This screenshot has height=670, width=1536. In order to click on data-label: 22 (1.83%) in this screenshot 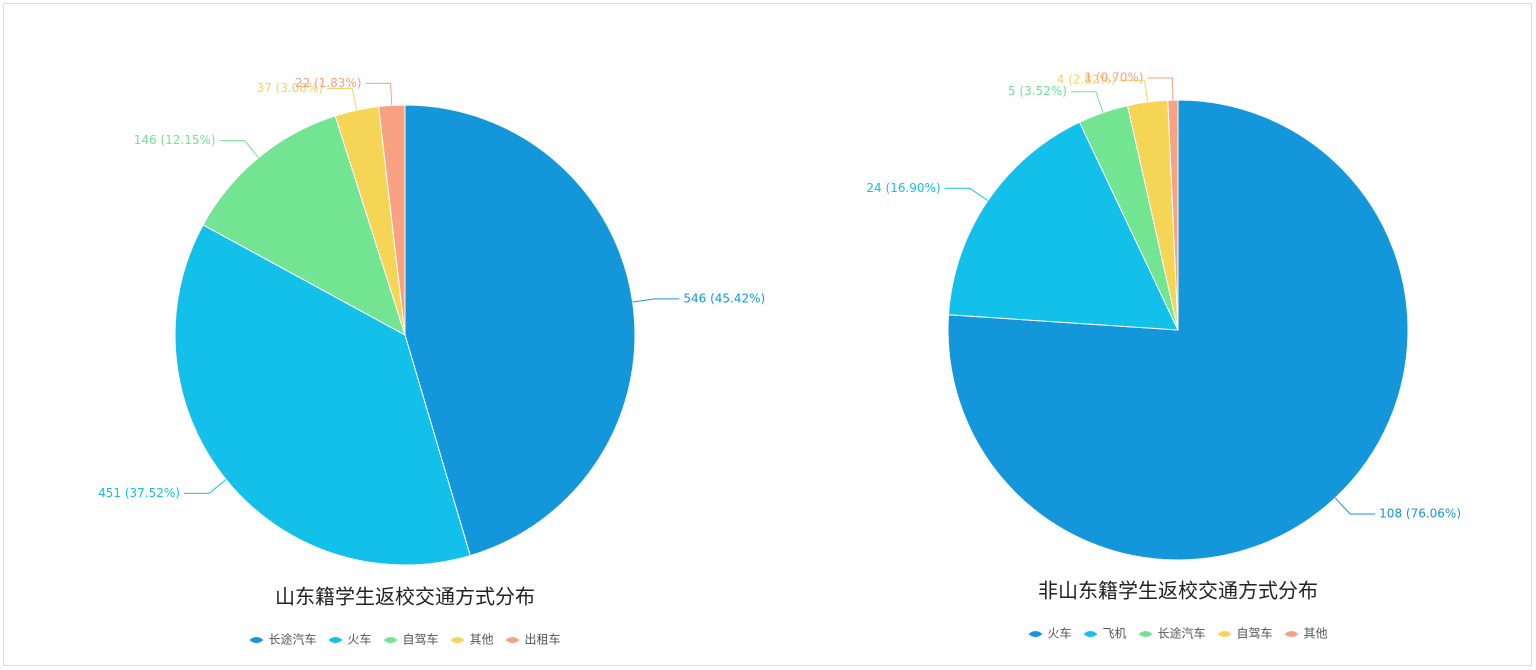, I will do `click(328, 83)`.